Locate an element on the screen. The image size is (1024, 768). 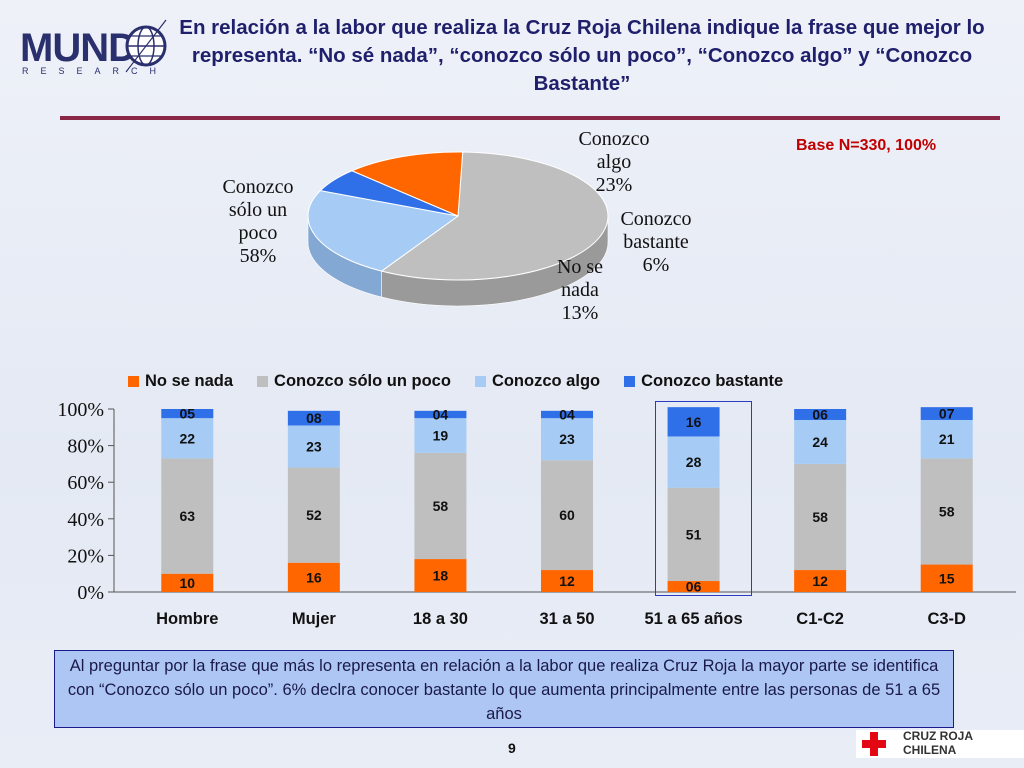
bar-data-label: 24 is located at coordinates (820, 442).